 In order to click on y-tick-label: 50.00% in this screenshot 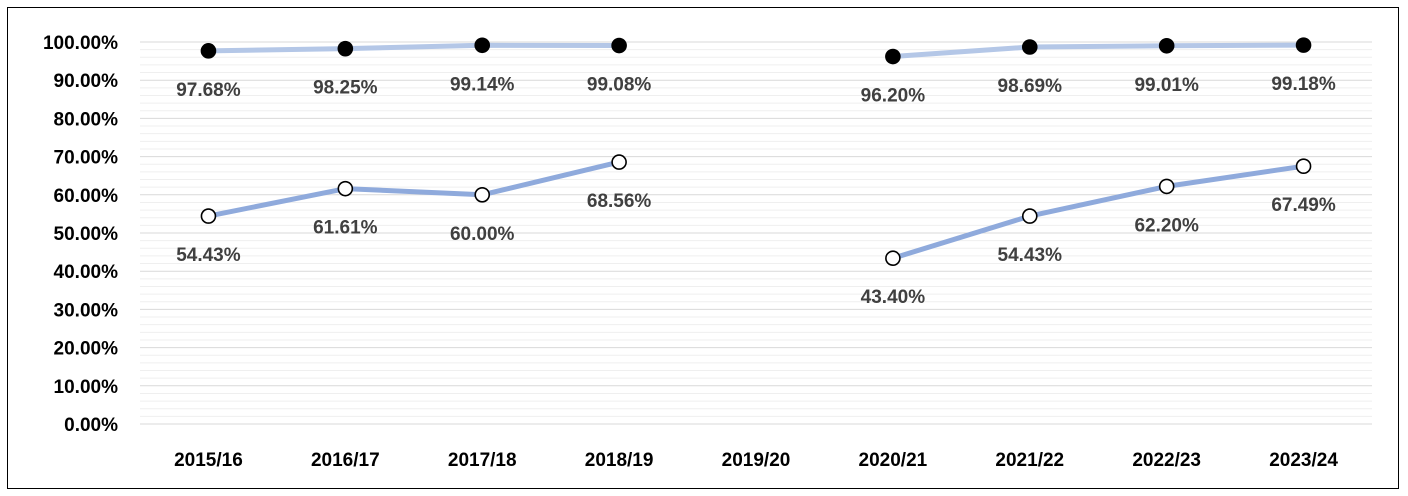, I will do `click(86, 234)`.